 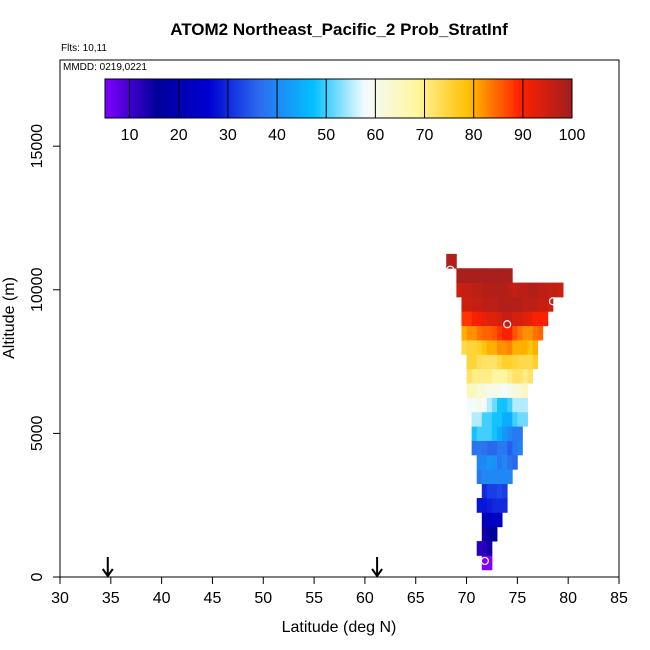 I want to click on x-tick-label: 75, so click(x=517, y=598).